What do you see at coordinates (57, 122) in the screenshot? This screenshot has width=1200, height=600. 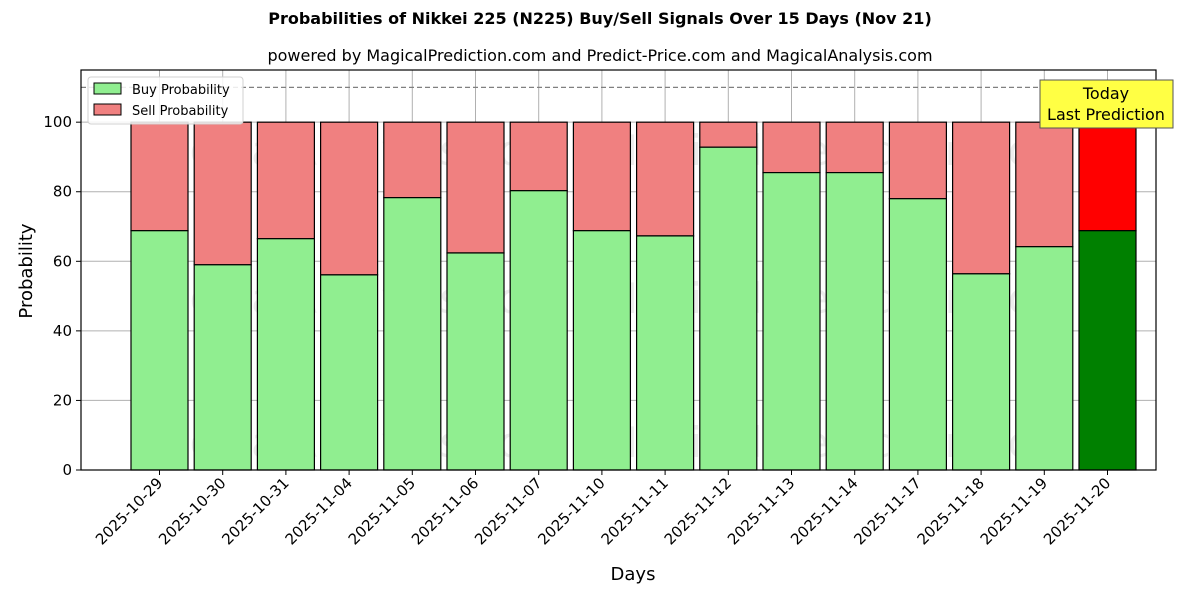 I see `y-tick-label: 100` at bounding box center [57, 122].